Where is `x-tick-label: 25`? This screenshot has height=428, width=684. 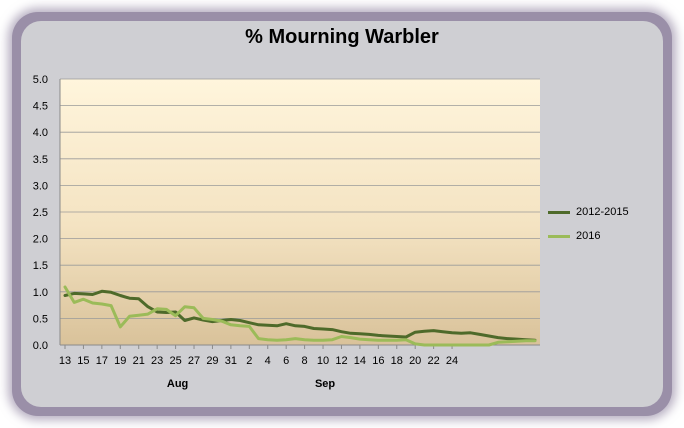 x-tick-label: 25 is located at coordinates (175, 361).